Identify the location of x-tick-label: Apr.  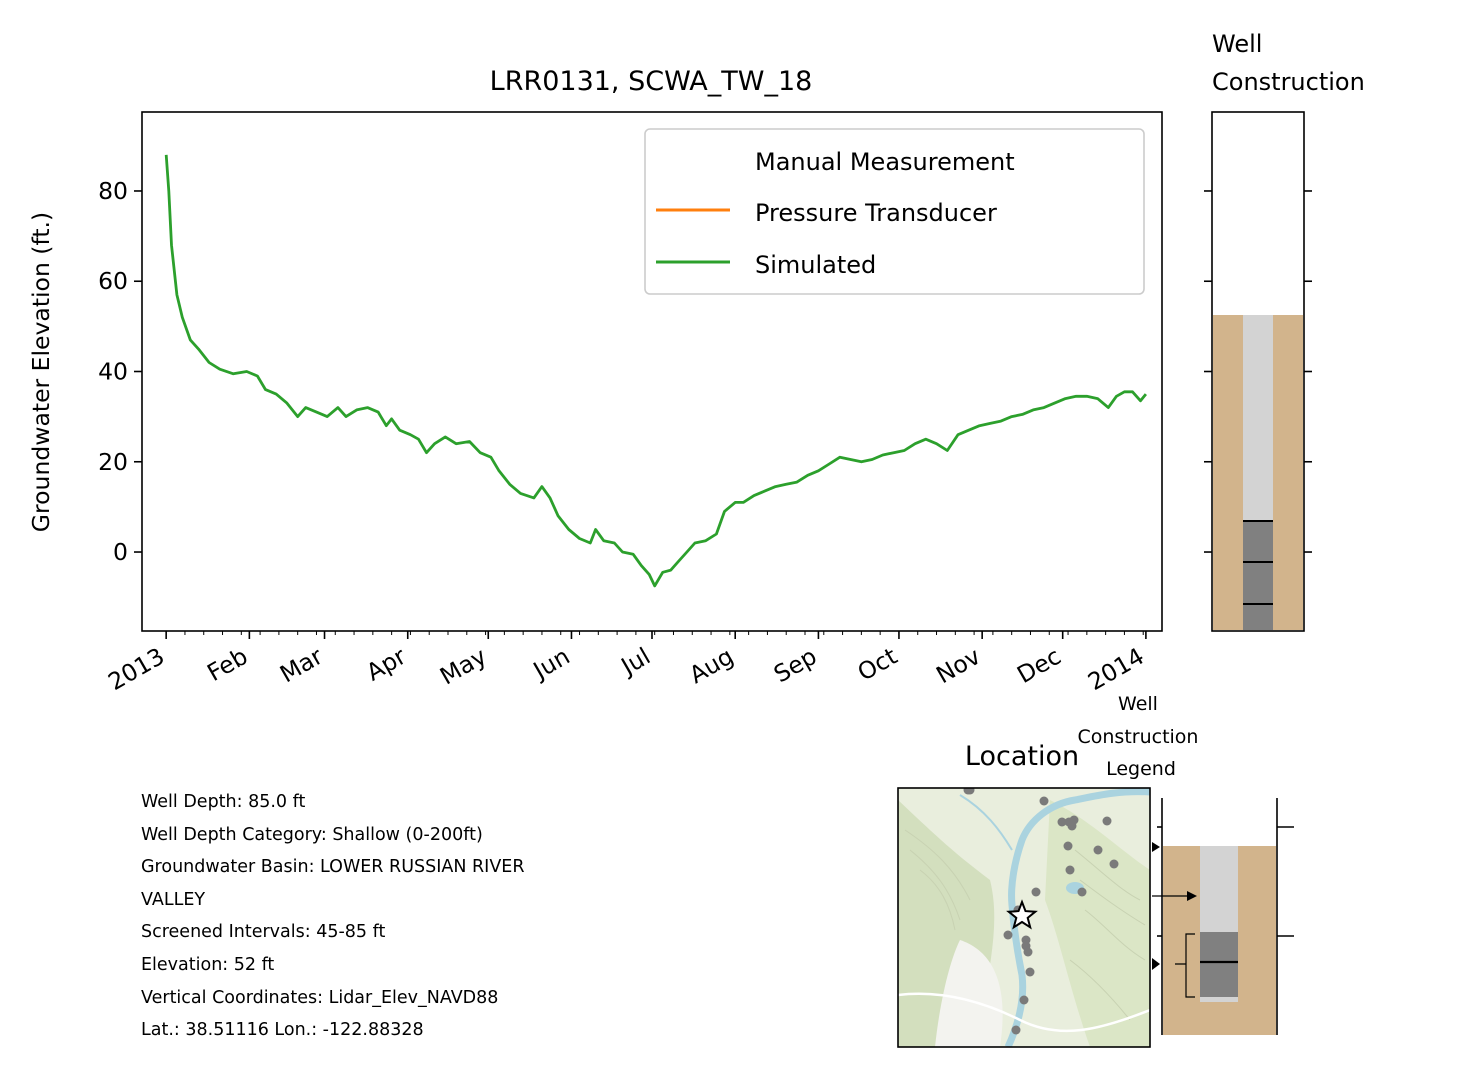
(387, 664).